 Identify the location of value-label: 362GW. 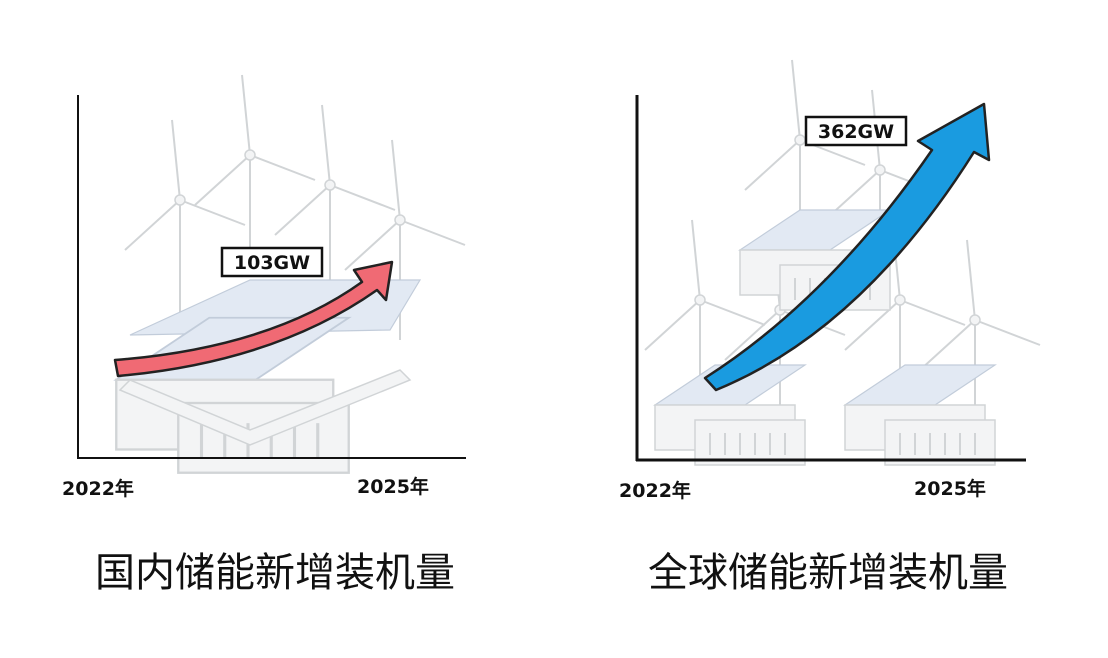
(856, 132).